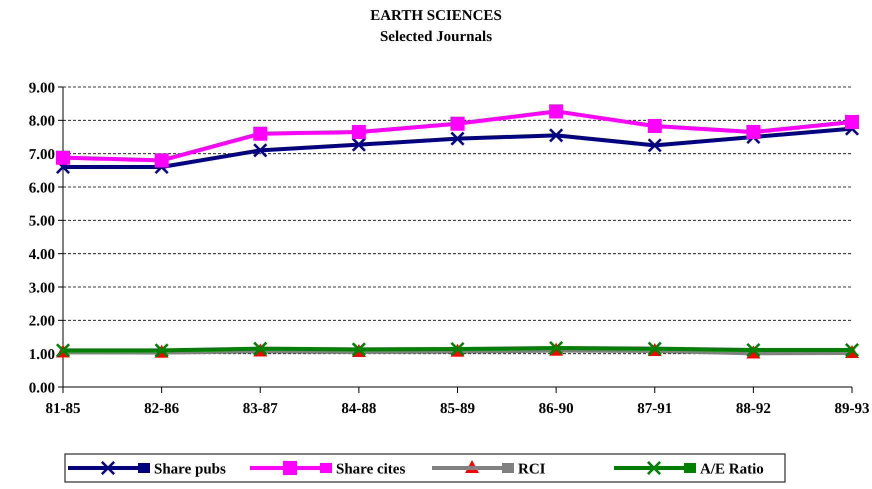 The height and width of the screenshot is (489, 872). What do you see at coordinates (436, 37) in the screenshot?
I see `chart-subtitle: Selected Journals` at bounding box center [436, 37].